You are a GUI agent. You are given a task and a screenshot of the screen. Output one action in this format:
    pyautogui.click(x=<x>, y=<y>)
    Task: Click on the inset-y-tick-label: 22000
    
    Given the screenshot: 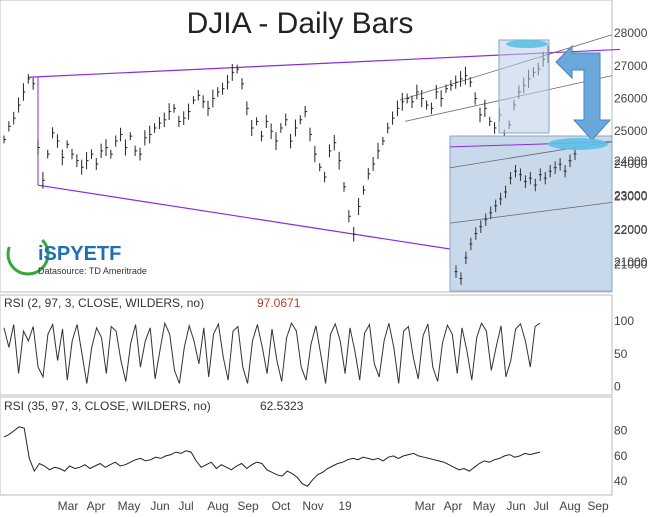 What is the action you would take?
    pyautogui.click(x=631, y=230)
    